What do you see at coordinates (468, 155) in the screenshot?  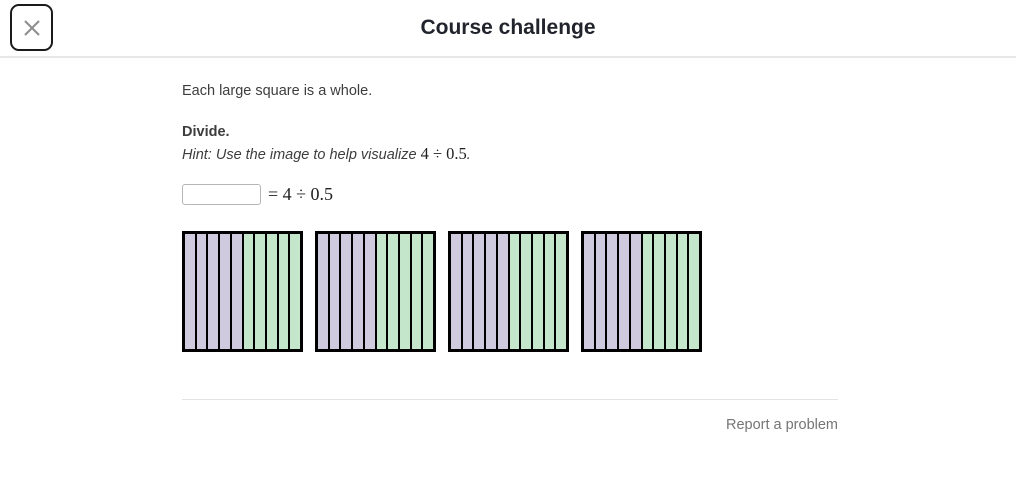 I see `hint-suffix: .` at bounding box center [468, 155].